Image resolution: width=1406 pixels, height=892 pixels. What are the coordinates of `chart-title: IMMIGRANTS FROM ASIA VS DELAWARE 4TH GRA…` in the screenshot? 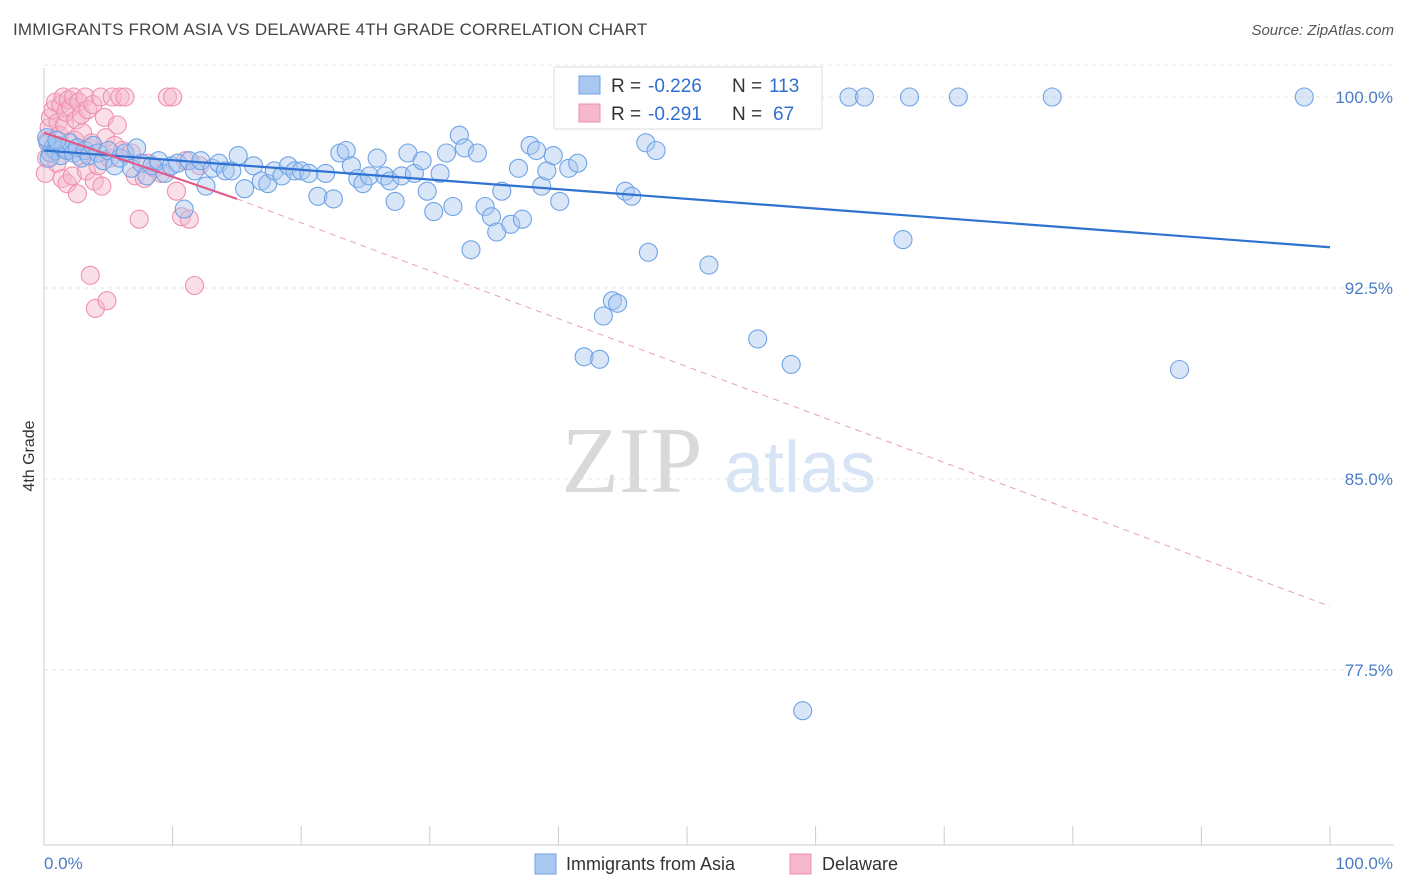 It's located at (330, 29).